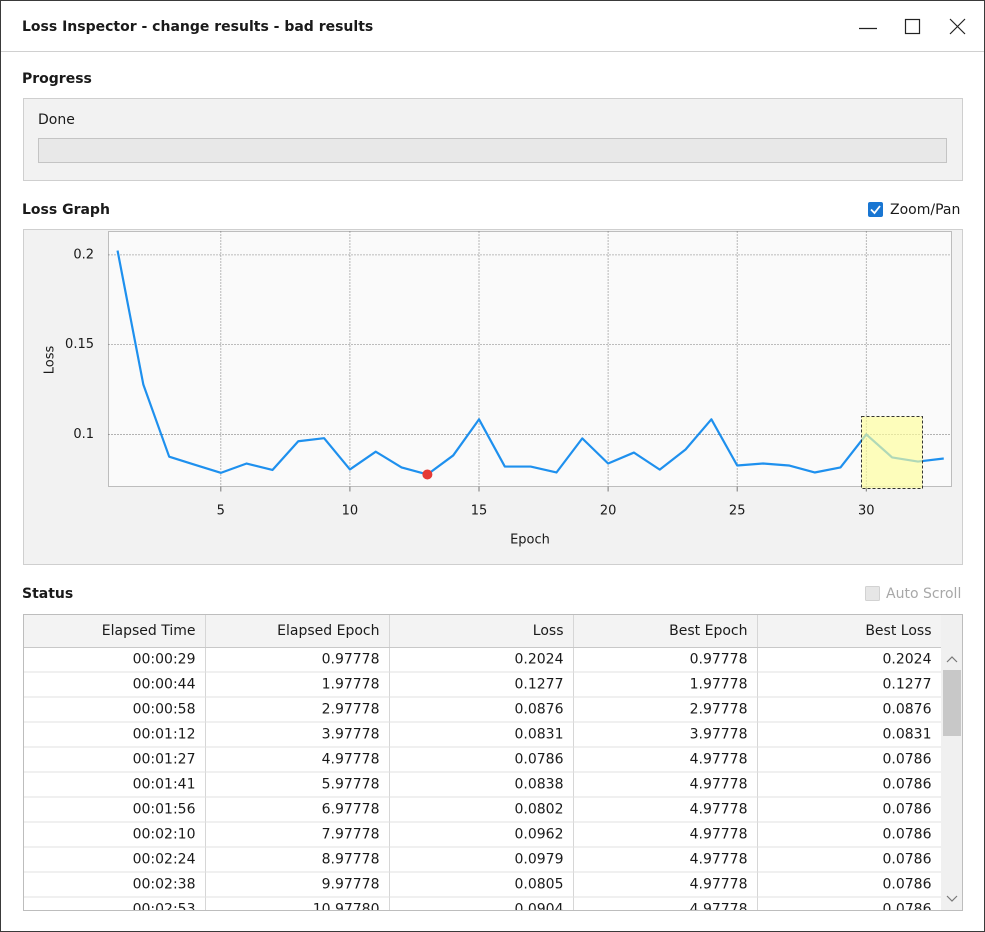  What do you see at coordinates (898, 631) in the screenshot?
I see `column-header: Best Loss` at bounding box center [898, 631].